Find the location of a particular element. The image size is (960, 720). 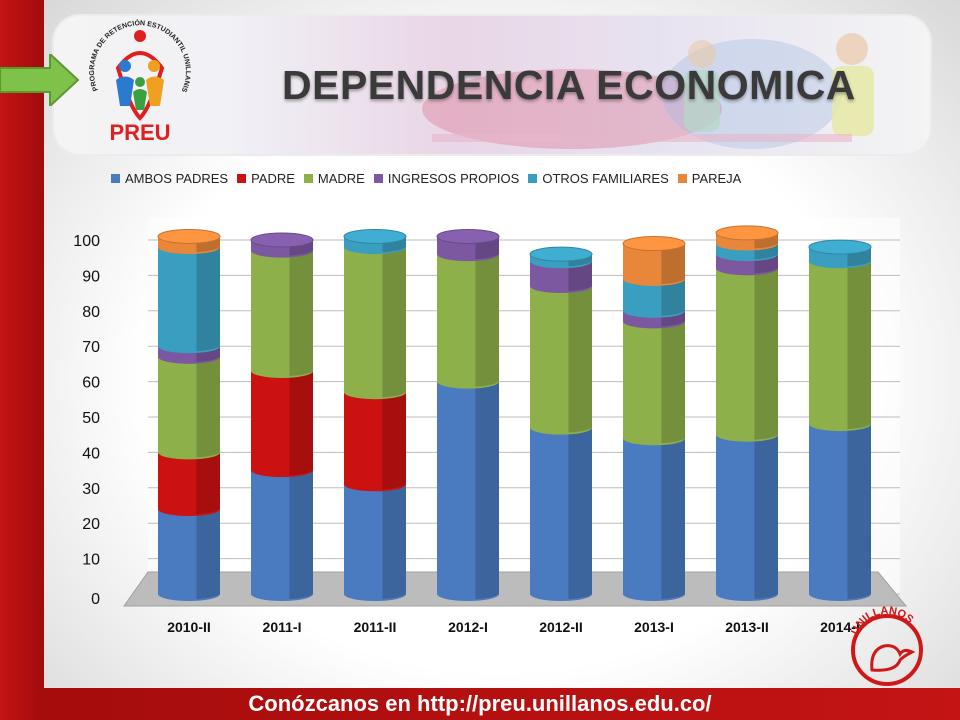

y-tick-label: 70 is located at coordinates (91, 347).